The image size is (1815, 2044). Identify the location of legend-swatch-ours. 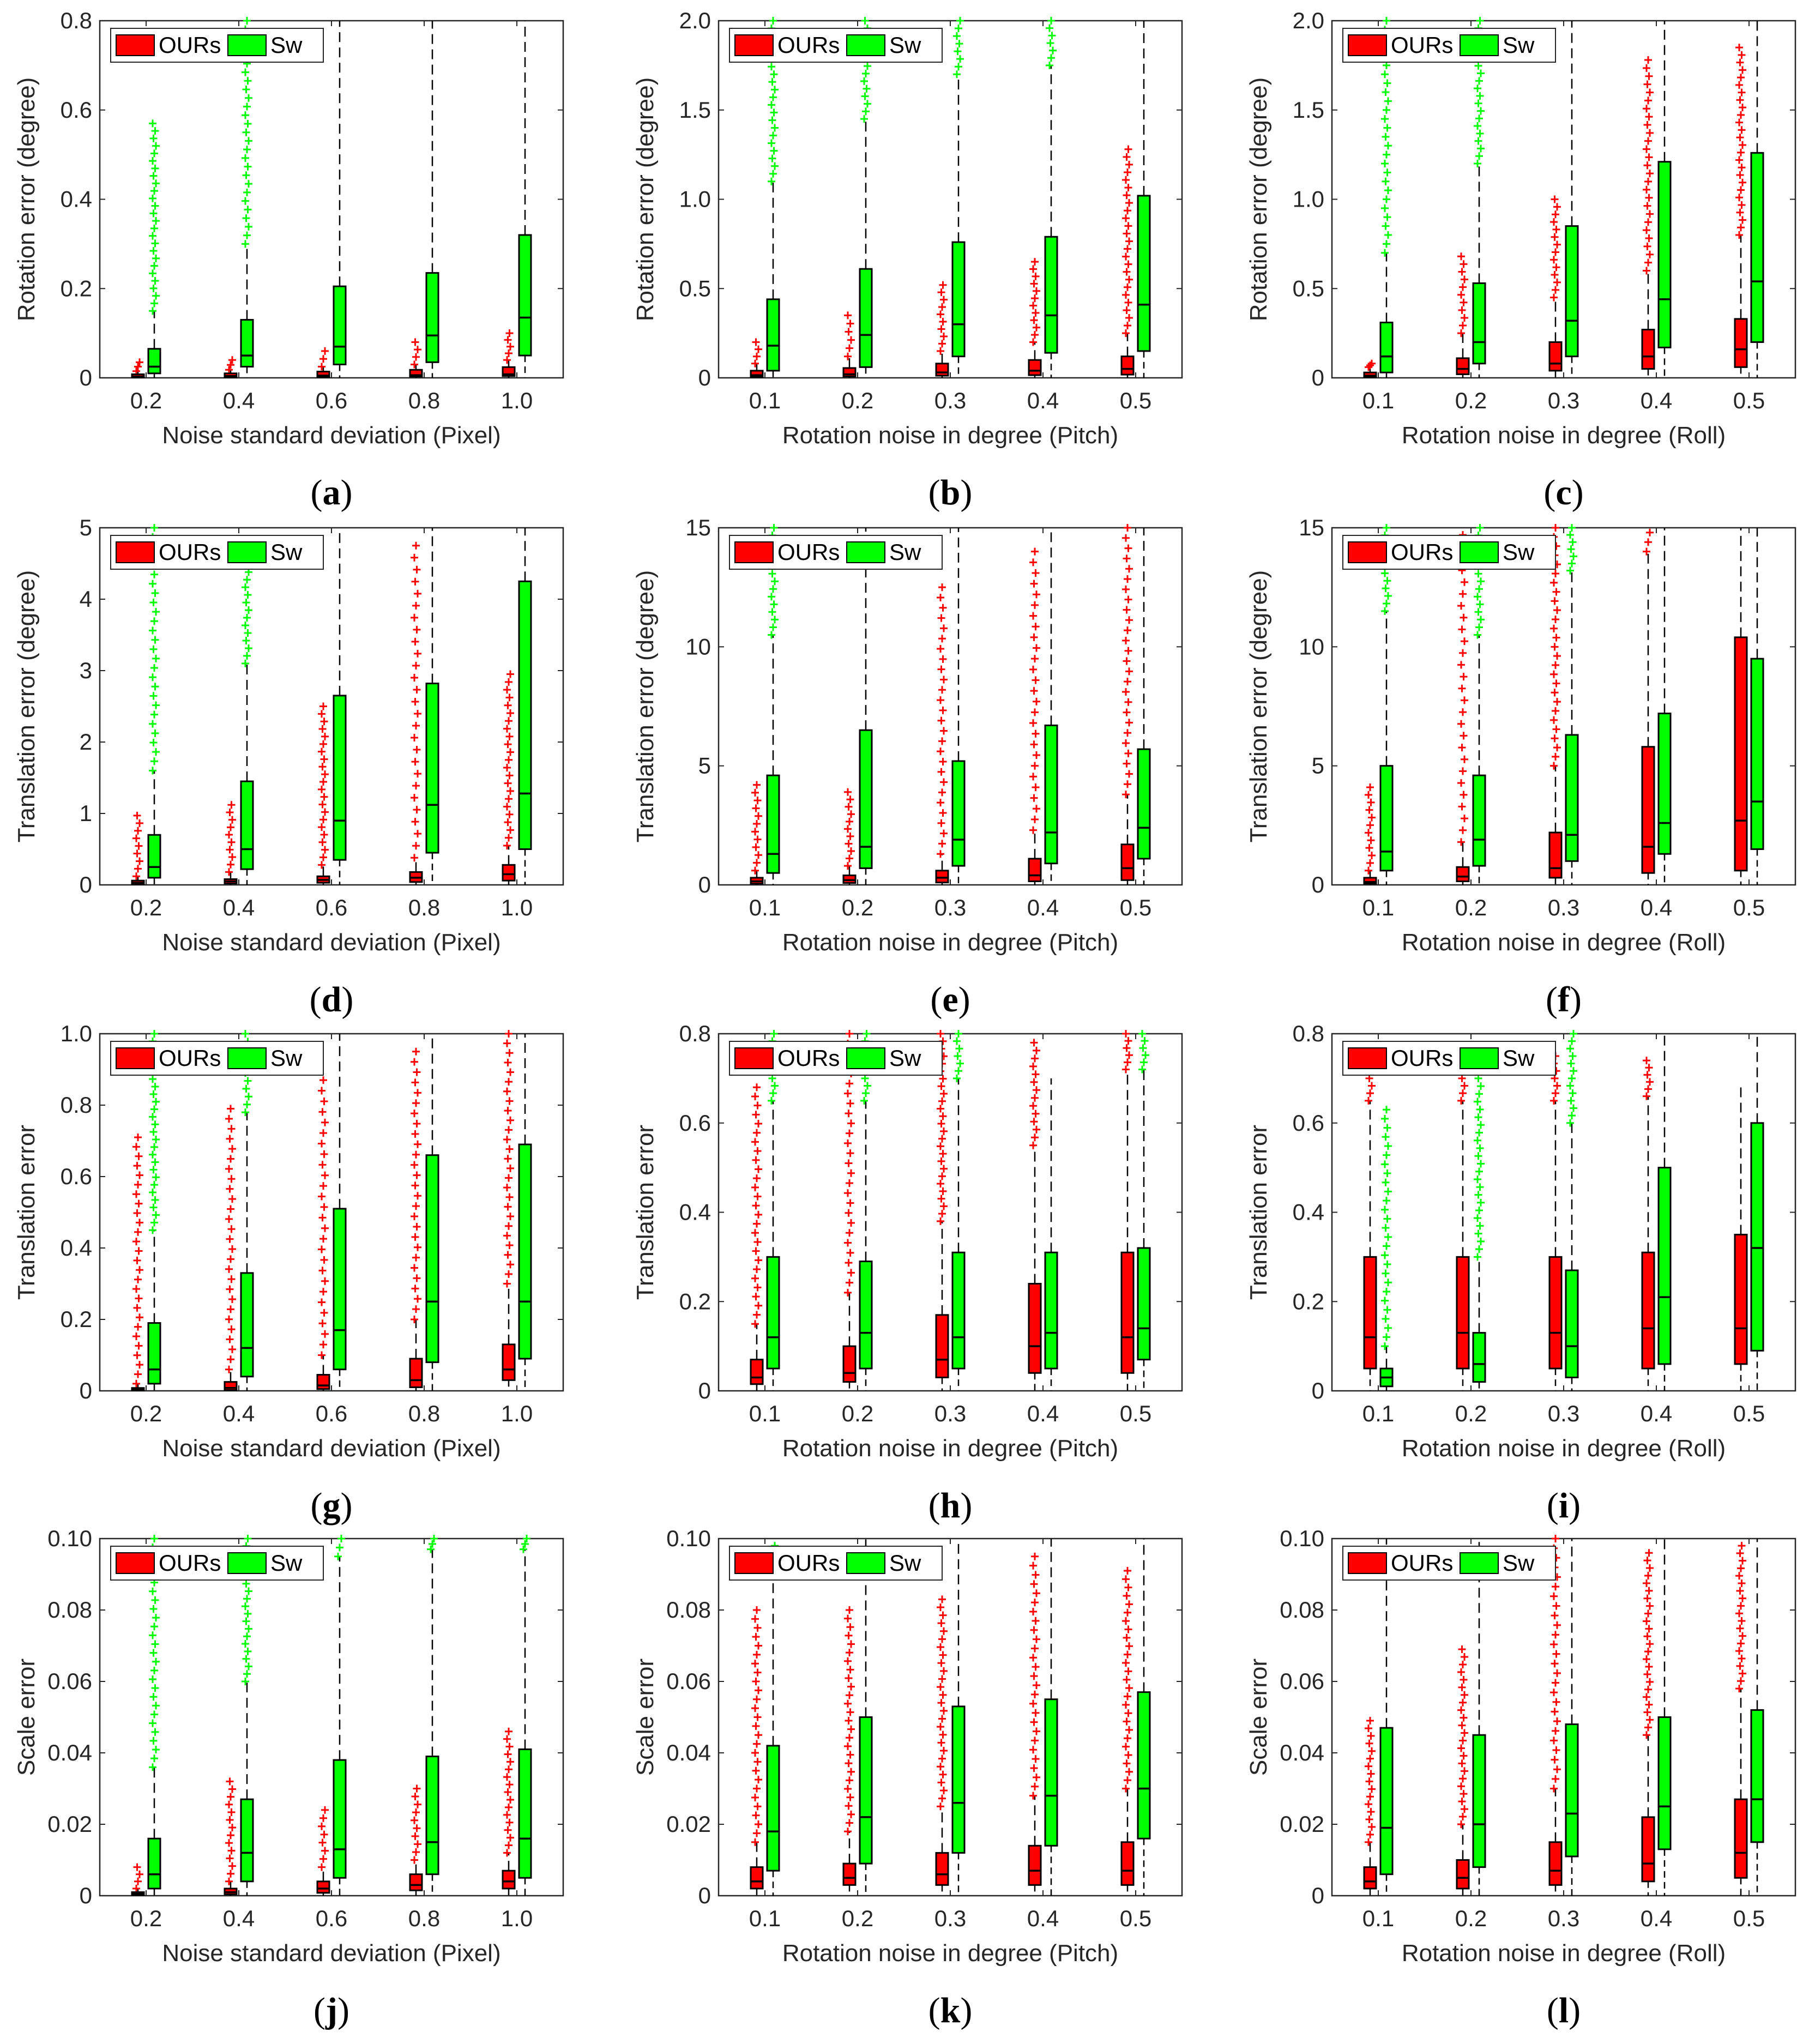
(754, 45).